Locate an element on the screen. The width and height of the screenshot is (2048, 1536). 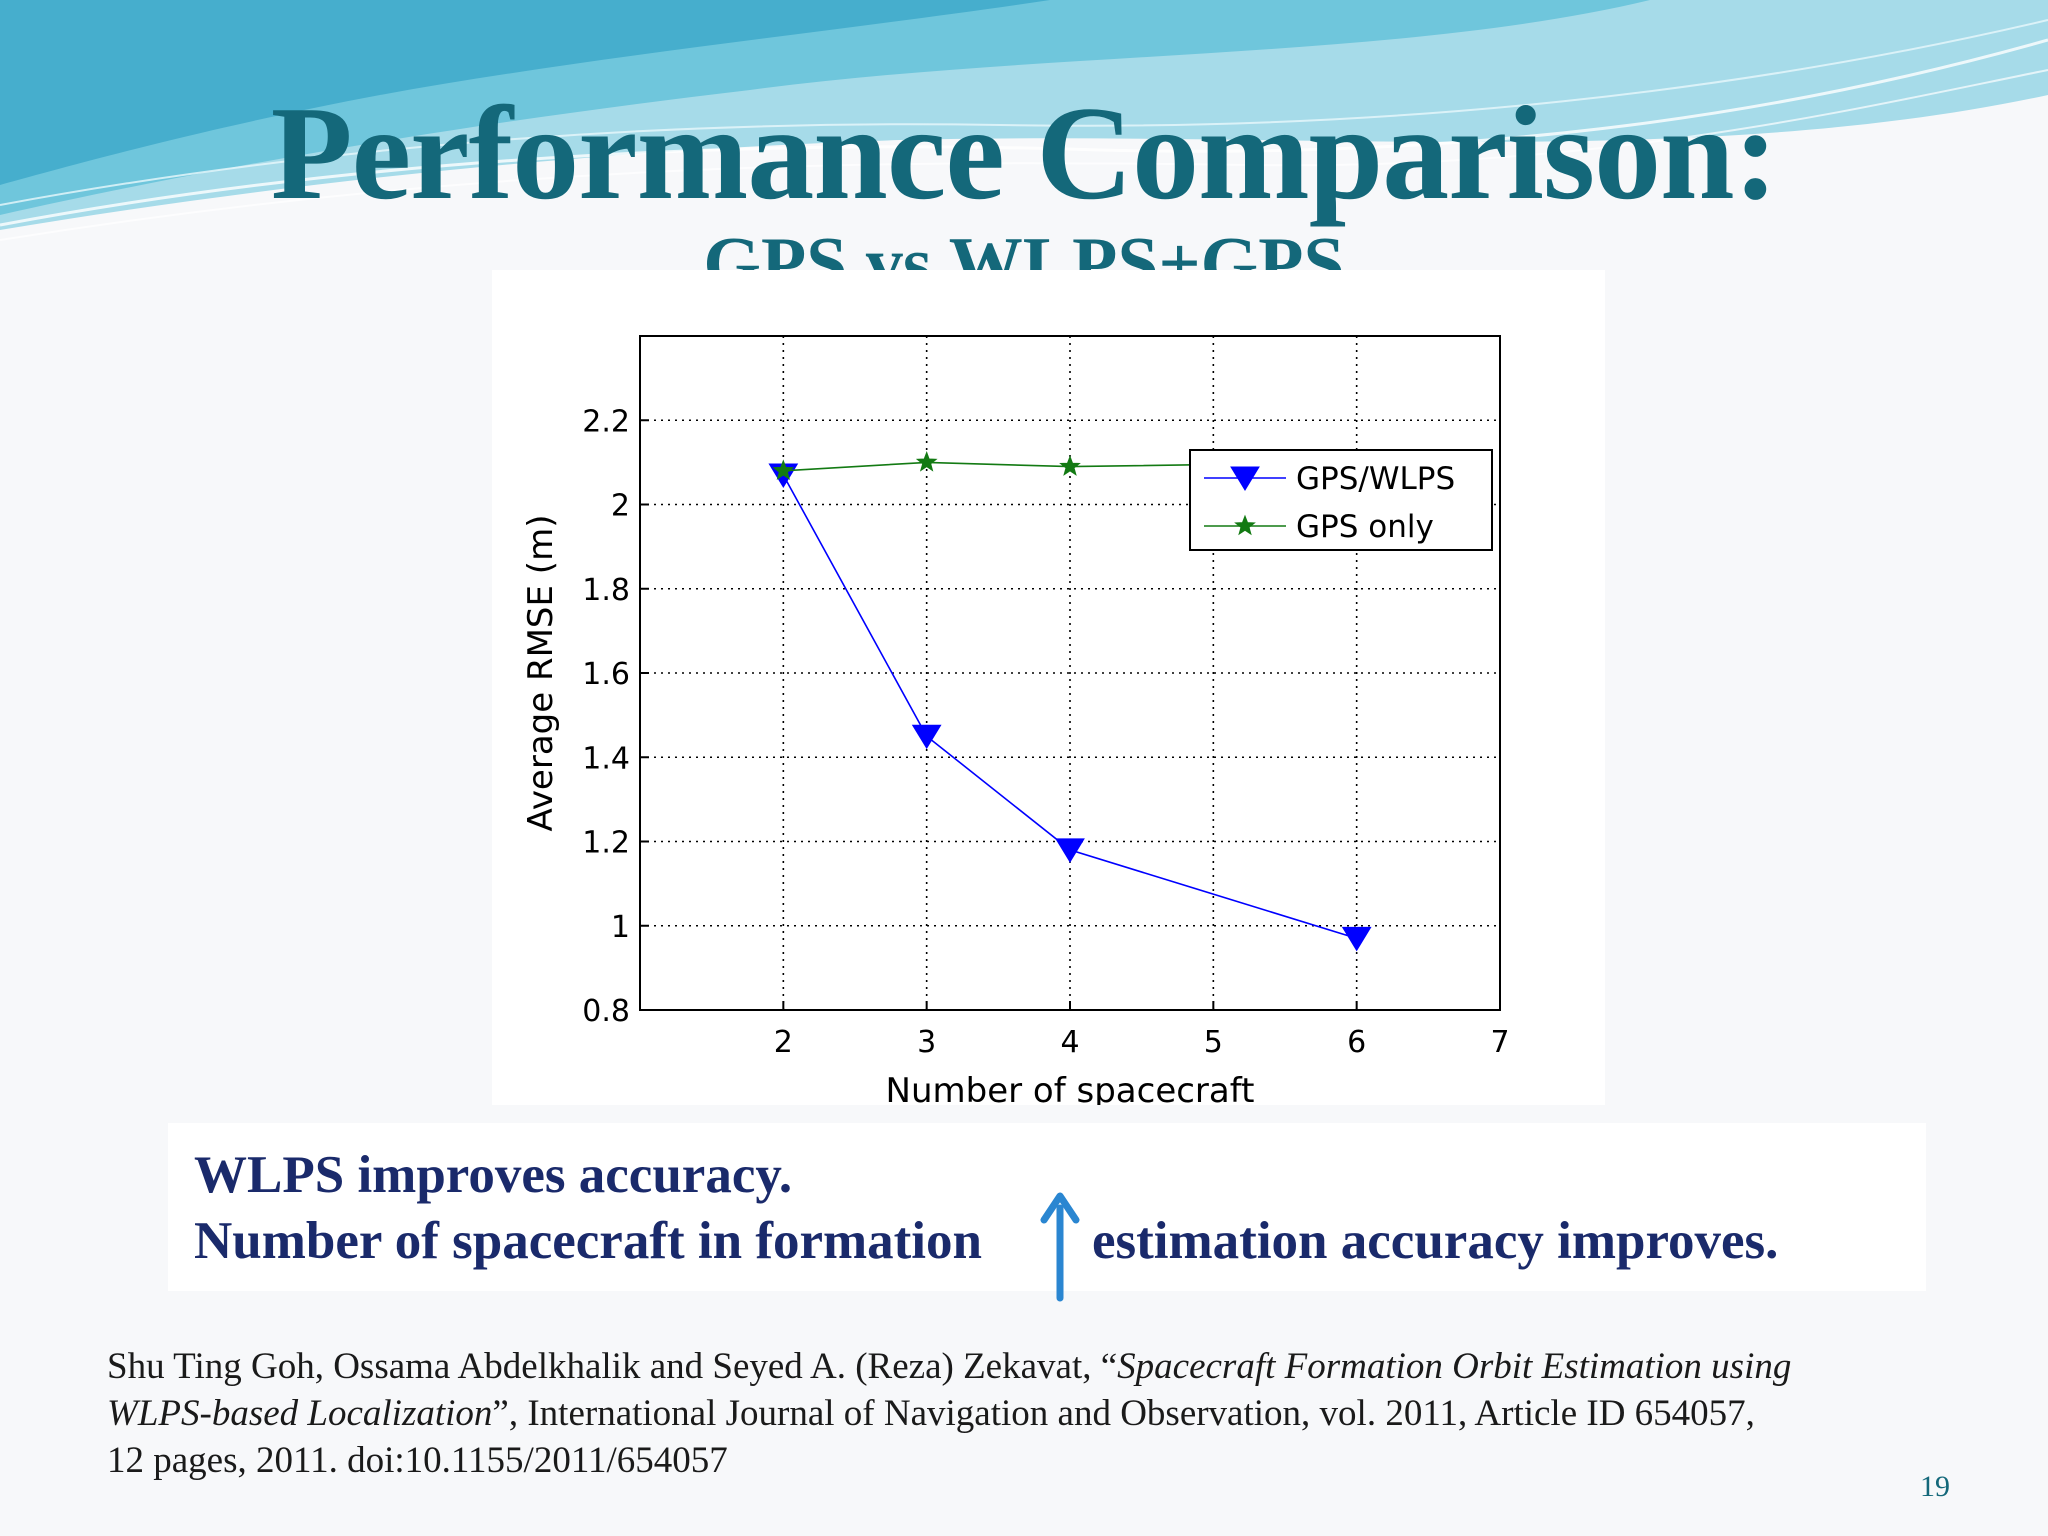
x-tick-label: 6 is located at coordinates (1356, 1042).